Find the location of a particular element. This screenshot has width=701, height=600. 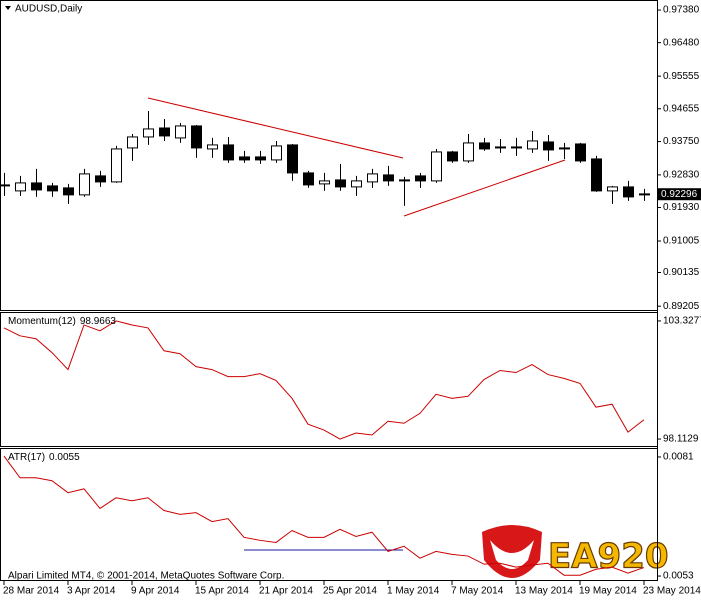

indicator-value: 98.9663 is located at coordinates (98, 321).